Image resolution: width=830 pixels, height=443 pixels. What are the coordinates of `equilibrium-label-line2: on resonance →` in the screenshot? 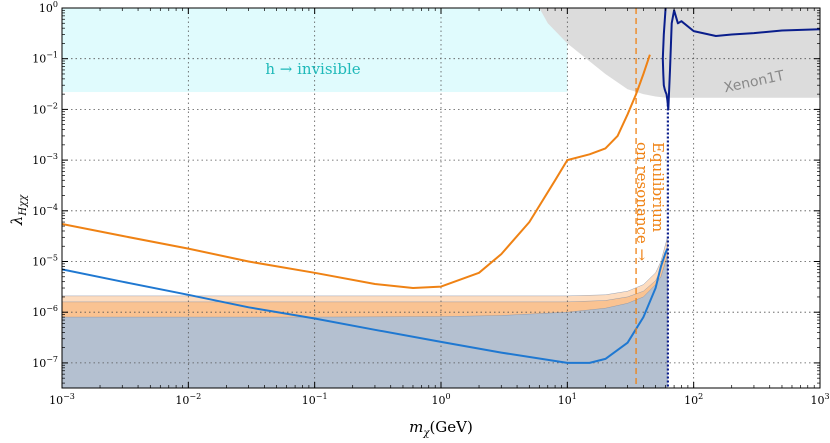 It's located at (642, 202).